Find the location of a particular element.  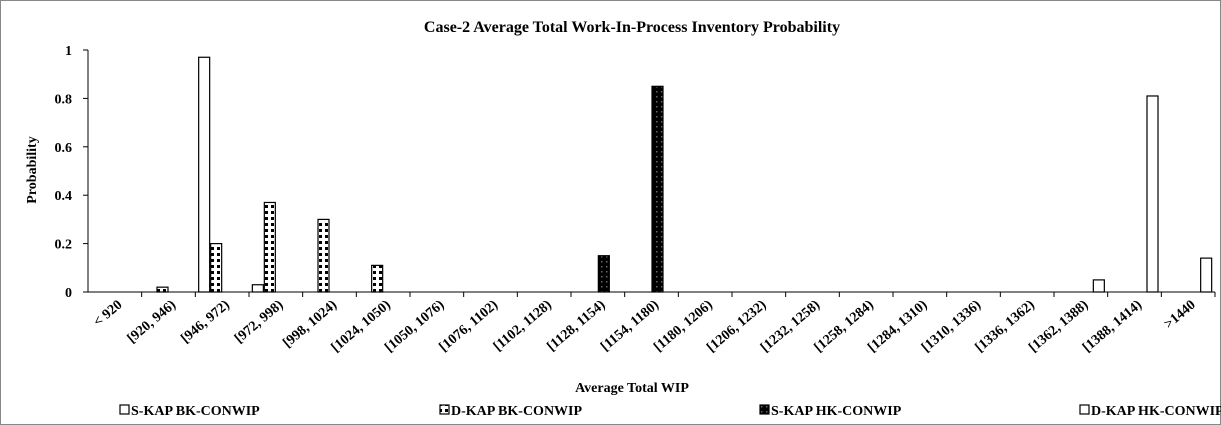

y-tick-label: 0.2 is located at coordinates (64, 245).